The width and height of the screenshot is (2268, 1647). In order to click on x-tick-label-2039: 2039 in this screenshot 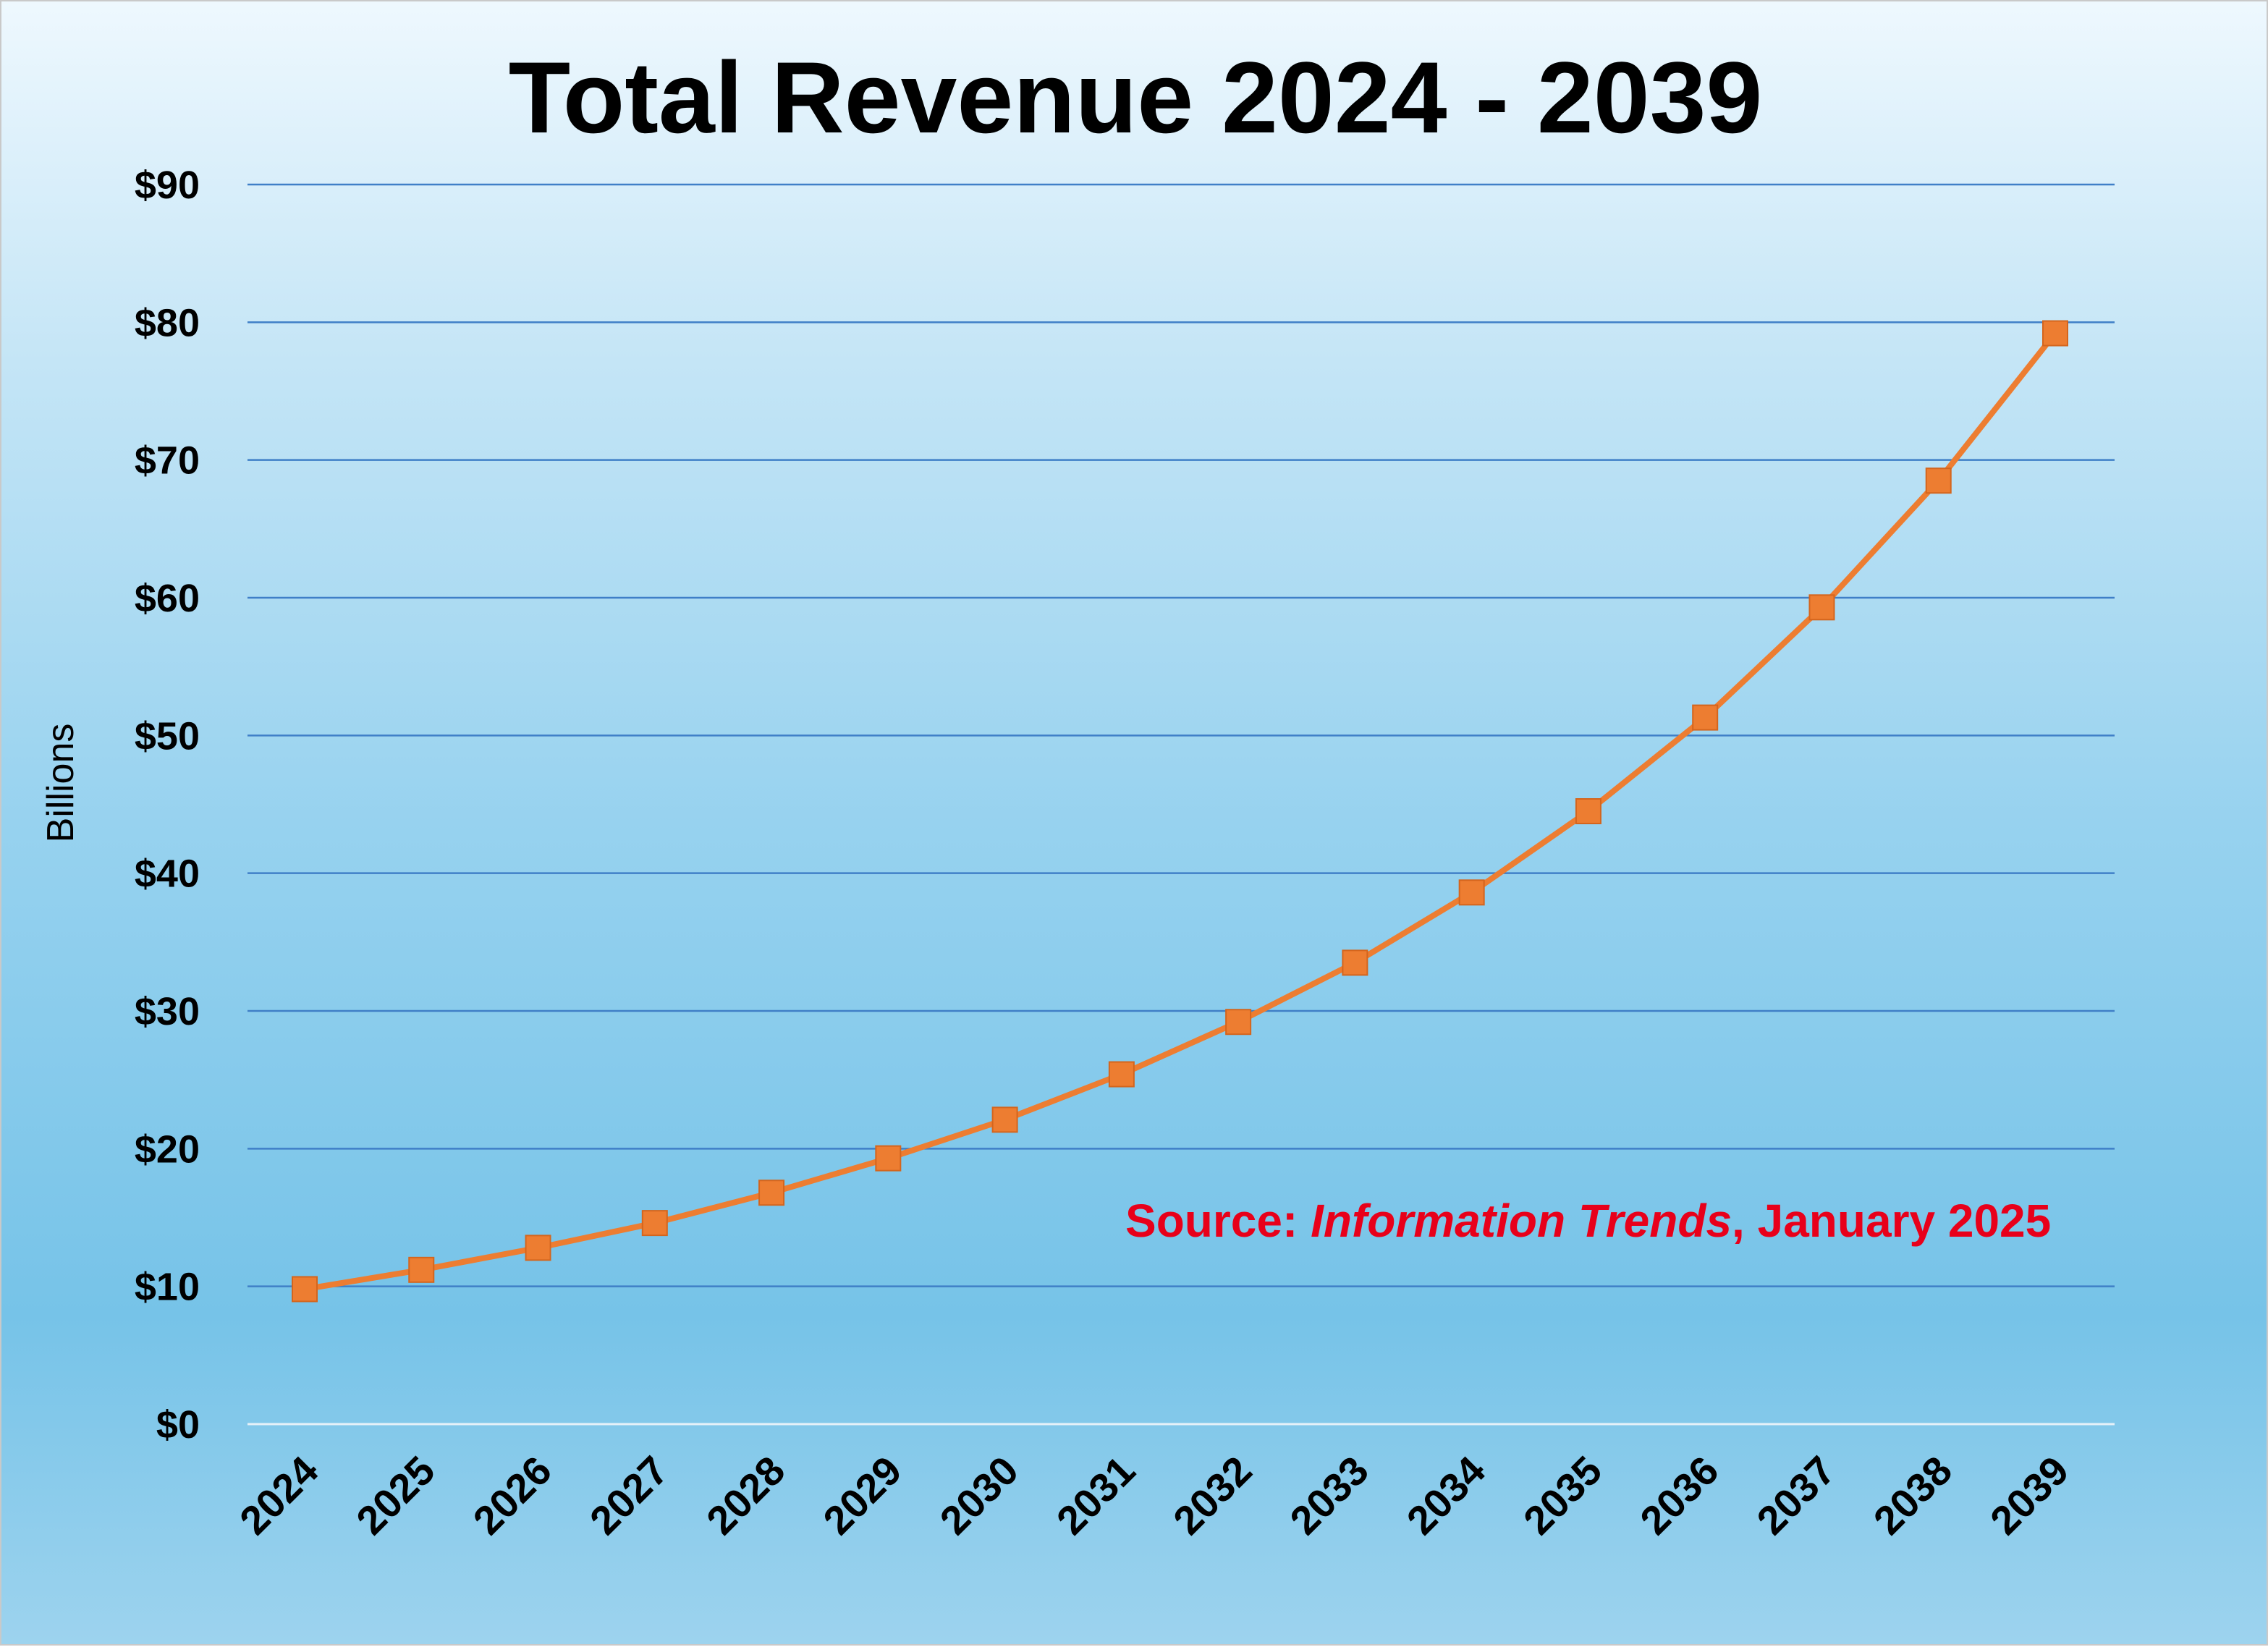, I will do `click(2029, 1495)`.